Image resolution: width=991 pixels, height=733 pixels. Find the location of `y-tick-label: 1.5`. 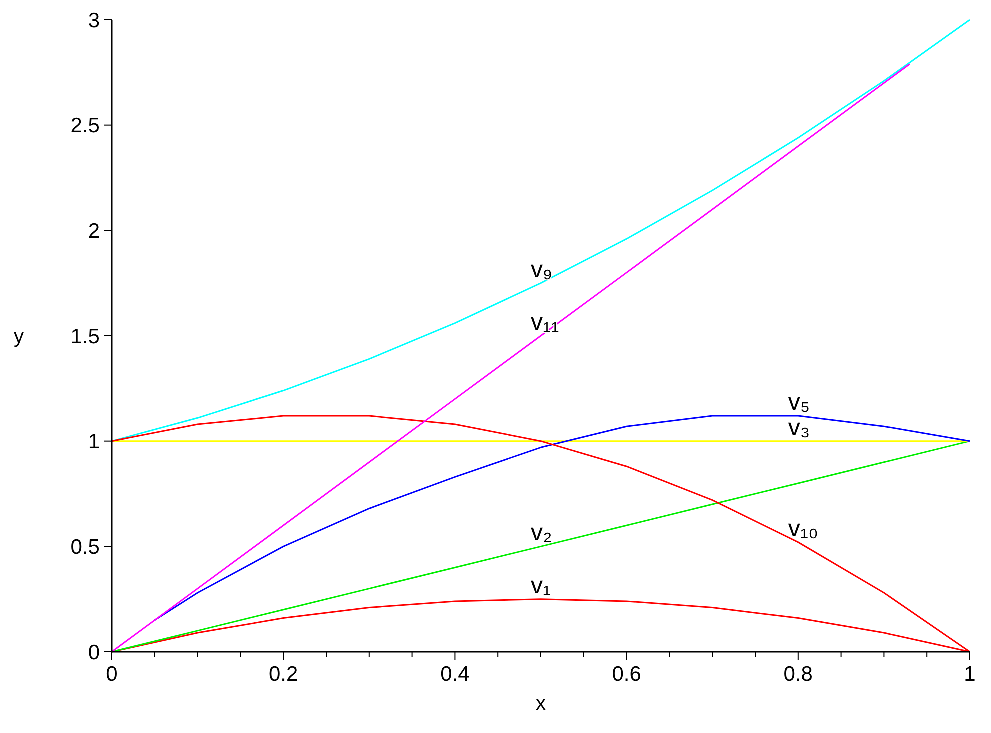

y-tick-label: 1.5 is located at coordinates (85, 336).